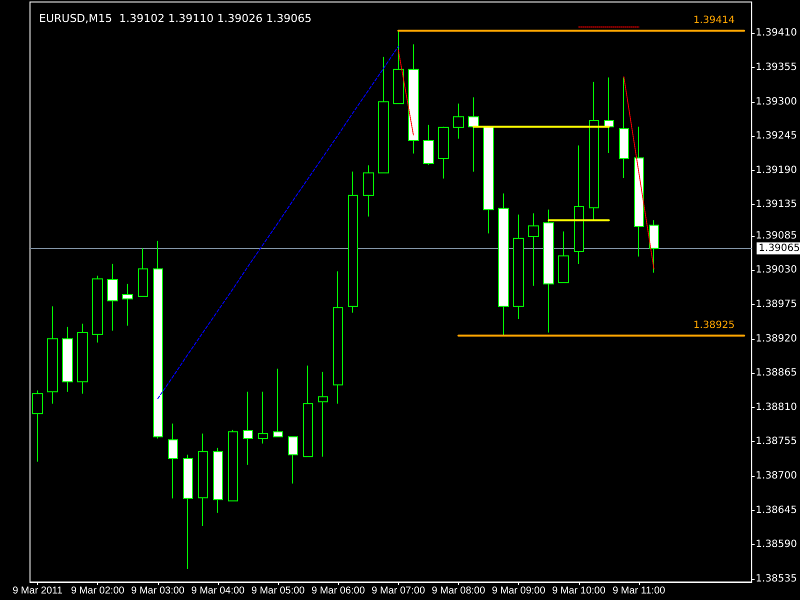  Describe the element at coordinates (777, 407) in the screenshot. I see `y-tick-label: 1.38810` at that location.